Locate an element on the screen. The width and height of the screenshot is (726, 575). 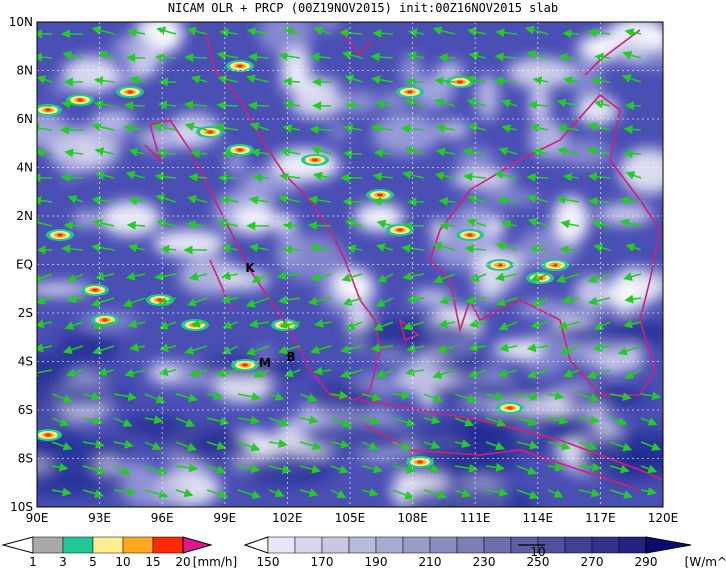
colorbar-unit: [mm/h] is located at coordinates (215, 562).